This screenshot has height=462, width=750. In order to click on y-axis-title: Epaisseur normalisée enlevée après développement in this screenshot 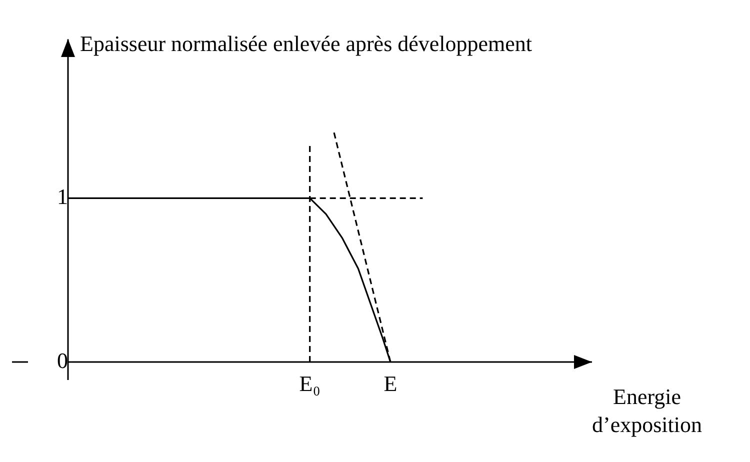, I will do `click(306, 43)`.